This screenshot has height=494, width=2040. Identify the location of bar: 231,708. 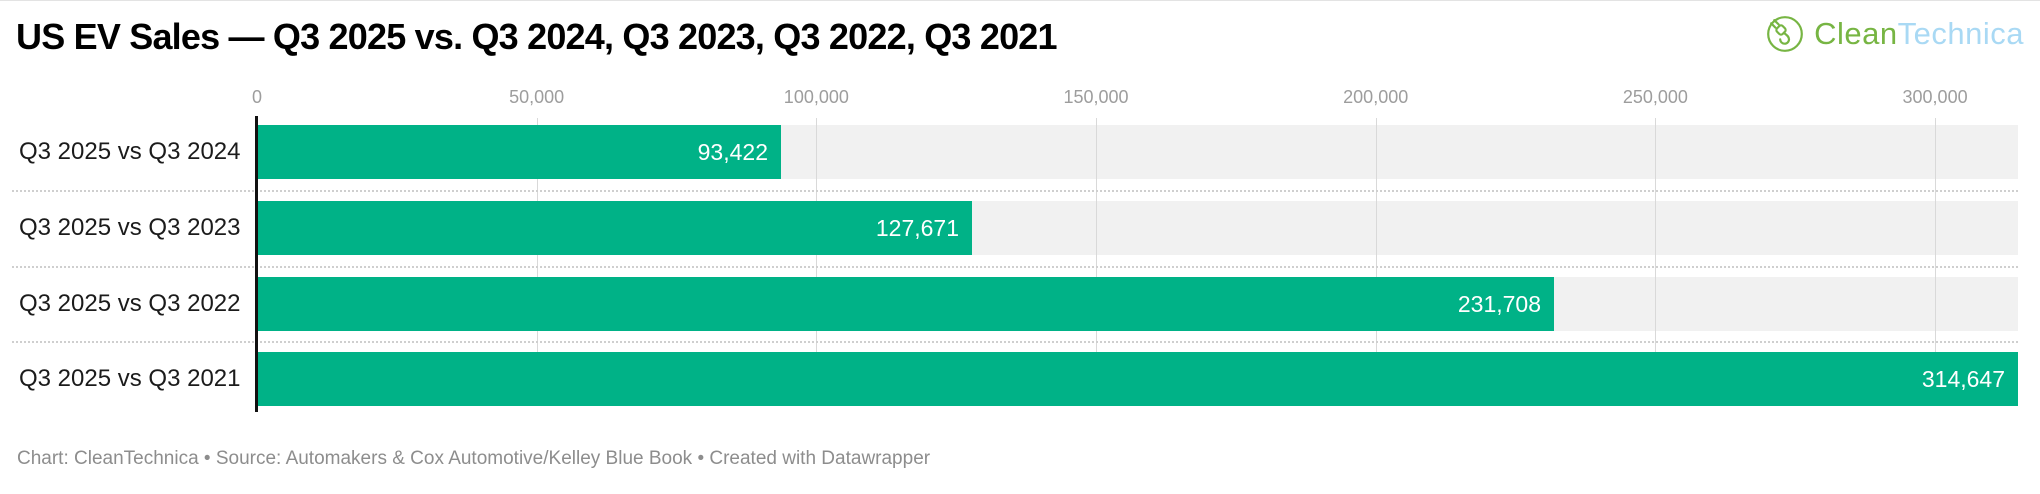
(906, 304).